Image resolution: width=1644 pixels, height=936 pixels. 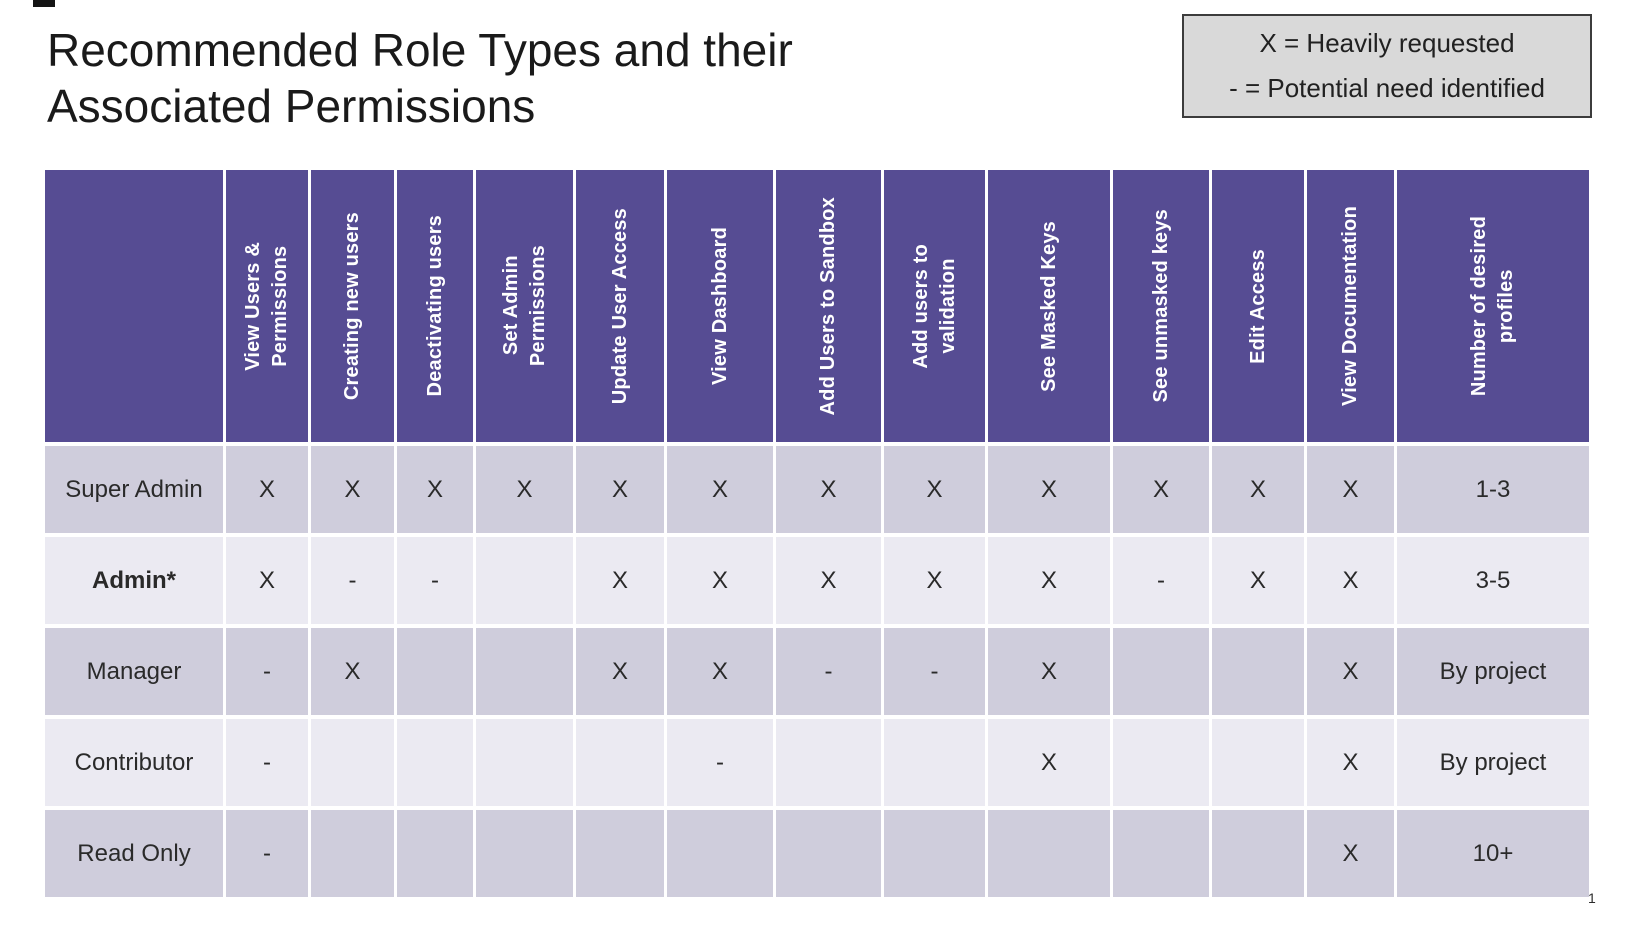 I want to click on slide-edge-artifact, so click(x=44, y=3).